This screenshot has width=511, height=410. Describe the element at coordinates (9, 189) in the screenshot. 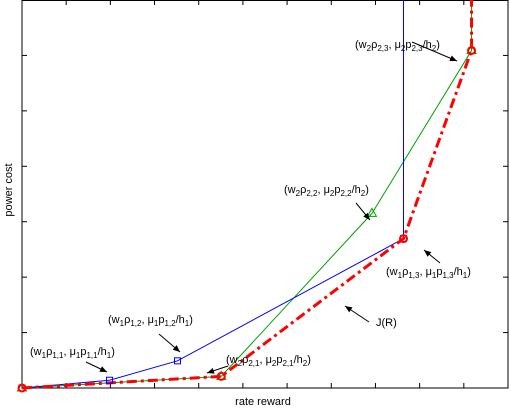

I see `y-axis-label: power cost` at that location.